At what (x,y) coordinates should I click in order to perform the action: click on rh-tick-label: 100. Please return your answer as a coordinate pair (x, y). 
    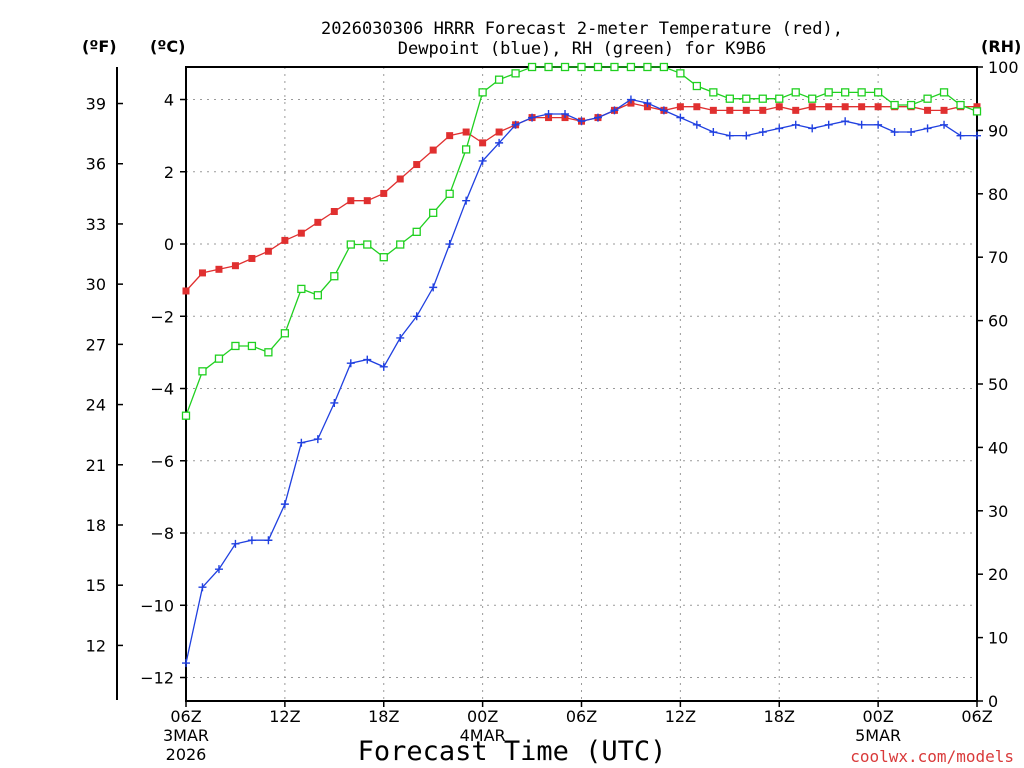
    Looking at the image, I should click on (1003, 67).